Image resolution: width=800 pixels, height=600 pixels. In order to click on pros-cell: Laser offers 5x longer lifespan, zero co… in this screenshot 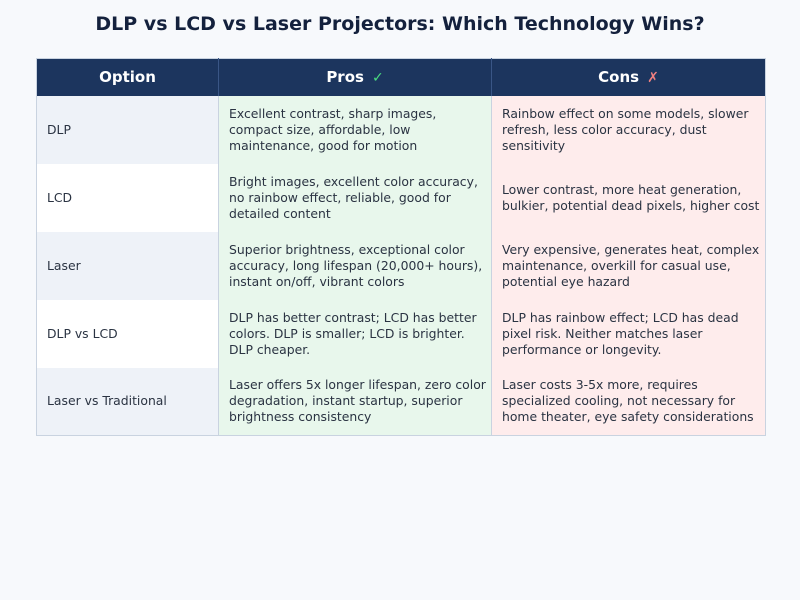, I will do `click(355, 401)`.